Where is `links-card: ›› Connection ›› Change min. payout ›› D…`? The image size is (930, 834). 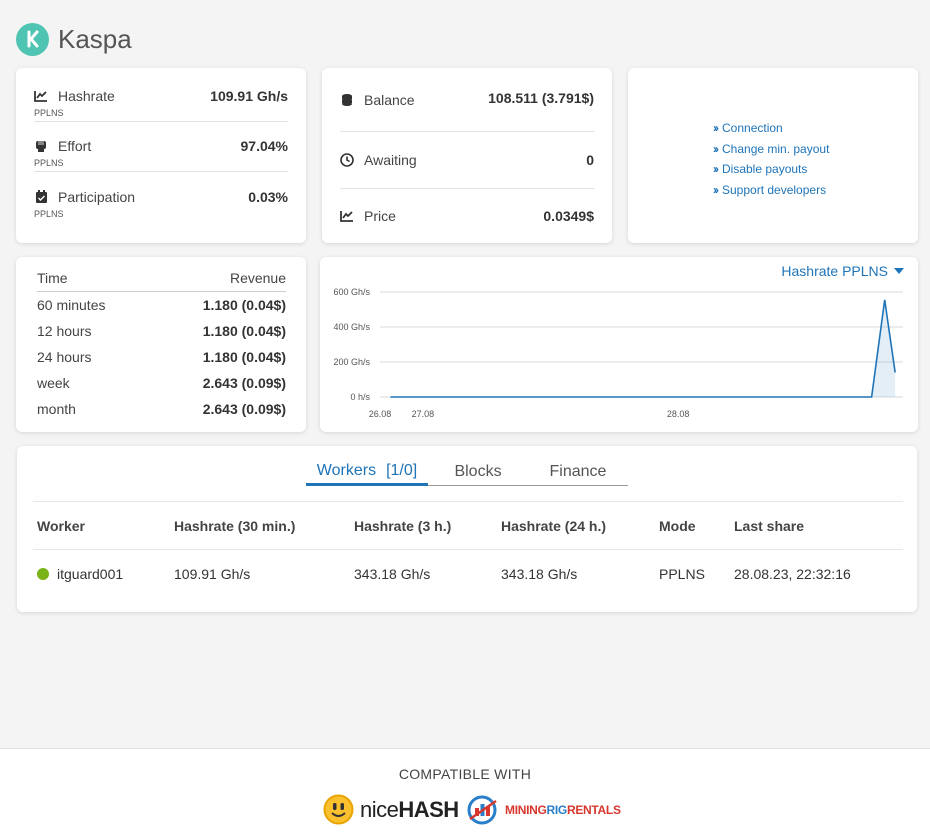 links-card: ›› Connection ›› Change min. payout ›› D… is located at coordinates (773, 155).